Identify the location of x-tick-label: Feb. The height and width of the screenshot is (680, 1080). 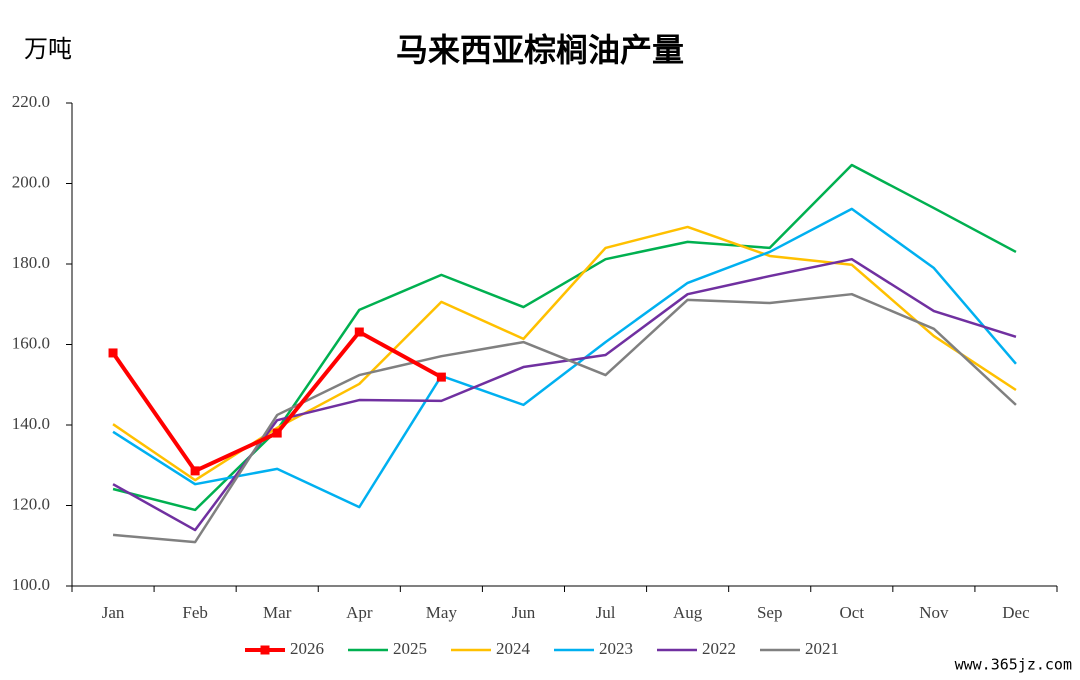
(195, 612).